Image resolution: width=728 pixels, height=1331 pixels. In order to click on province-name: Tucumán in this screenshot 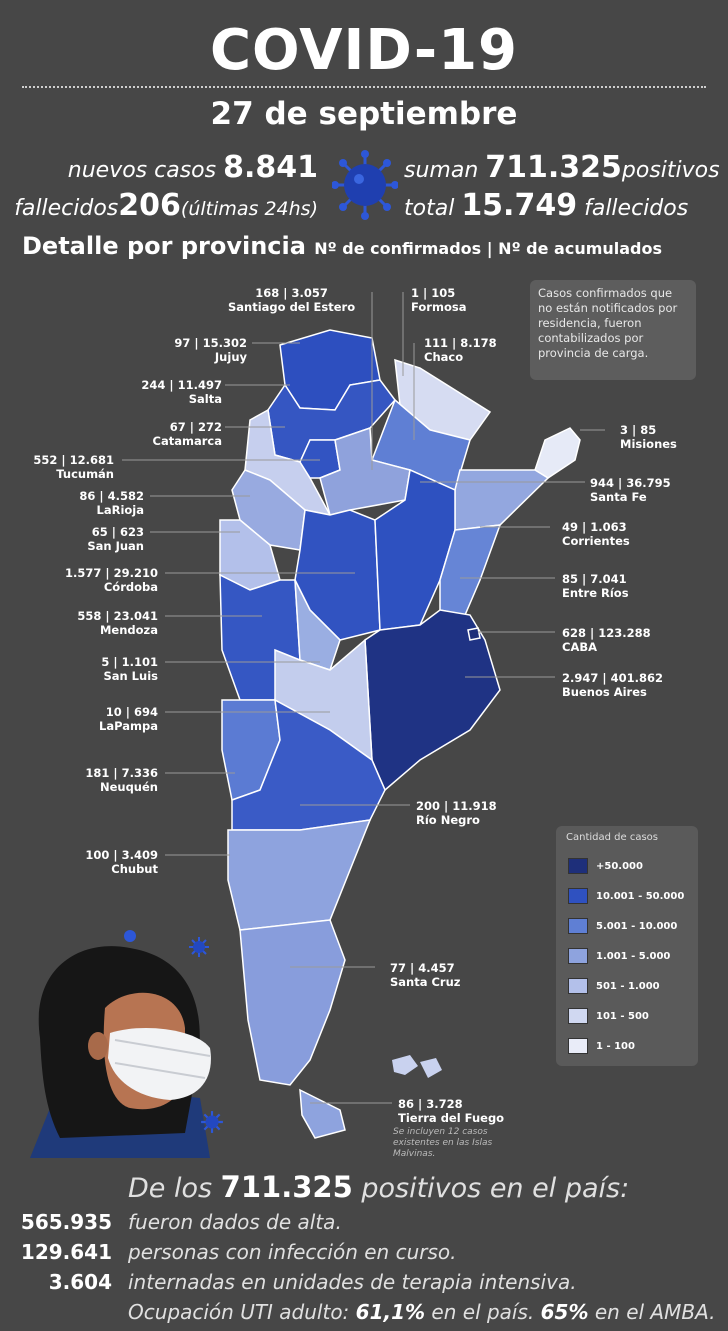, I will do `click(85, 474)`.